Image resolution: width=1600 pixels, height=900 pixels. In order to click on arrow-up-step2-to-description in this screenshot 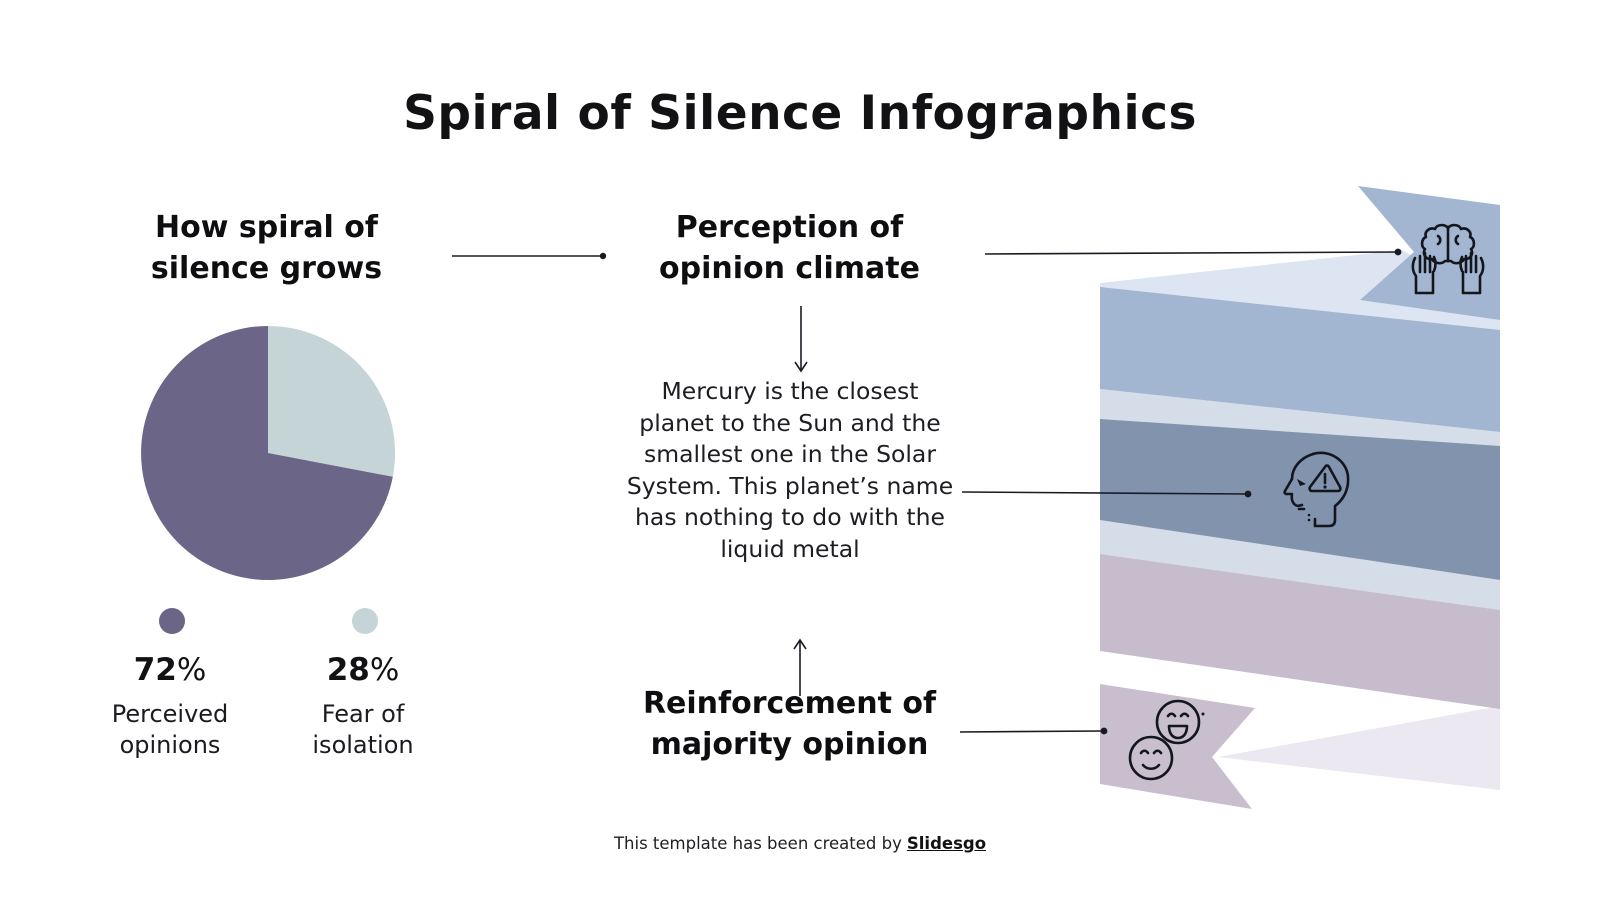, I will do `click(800, 667)`.